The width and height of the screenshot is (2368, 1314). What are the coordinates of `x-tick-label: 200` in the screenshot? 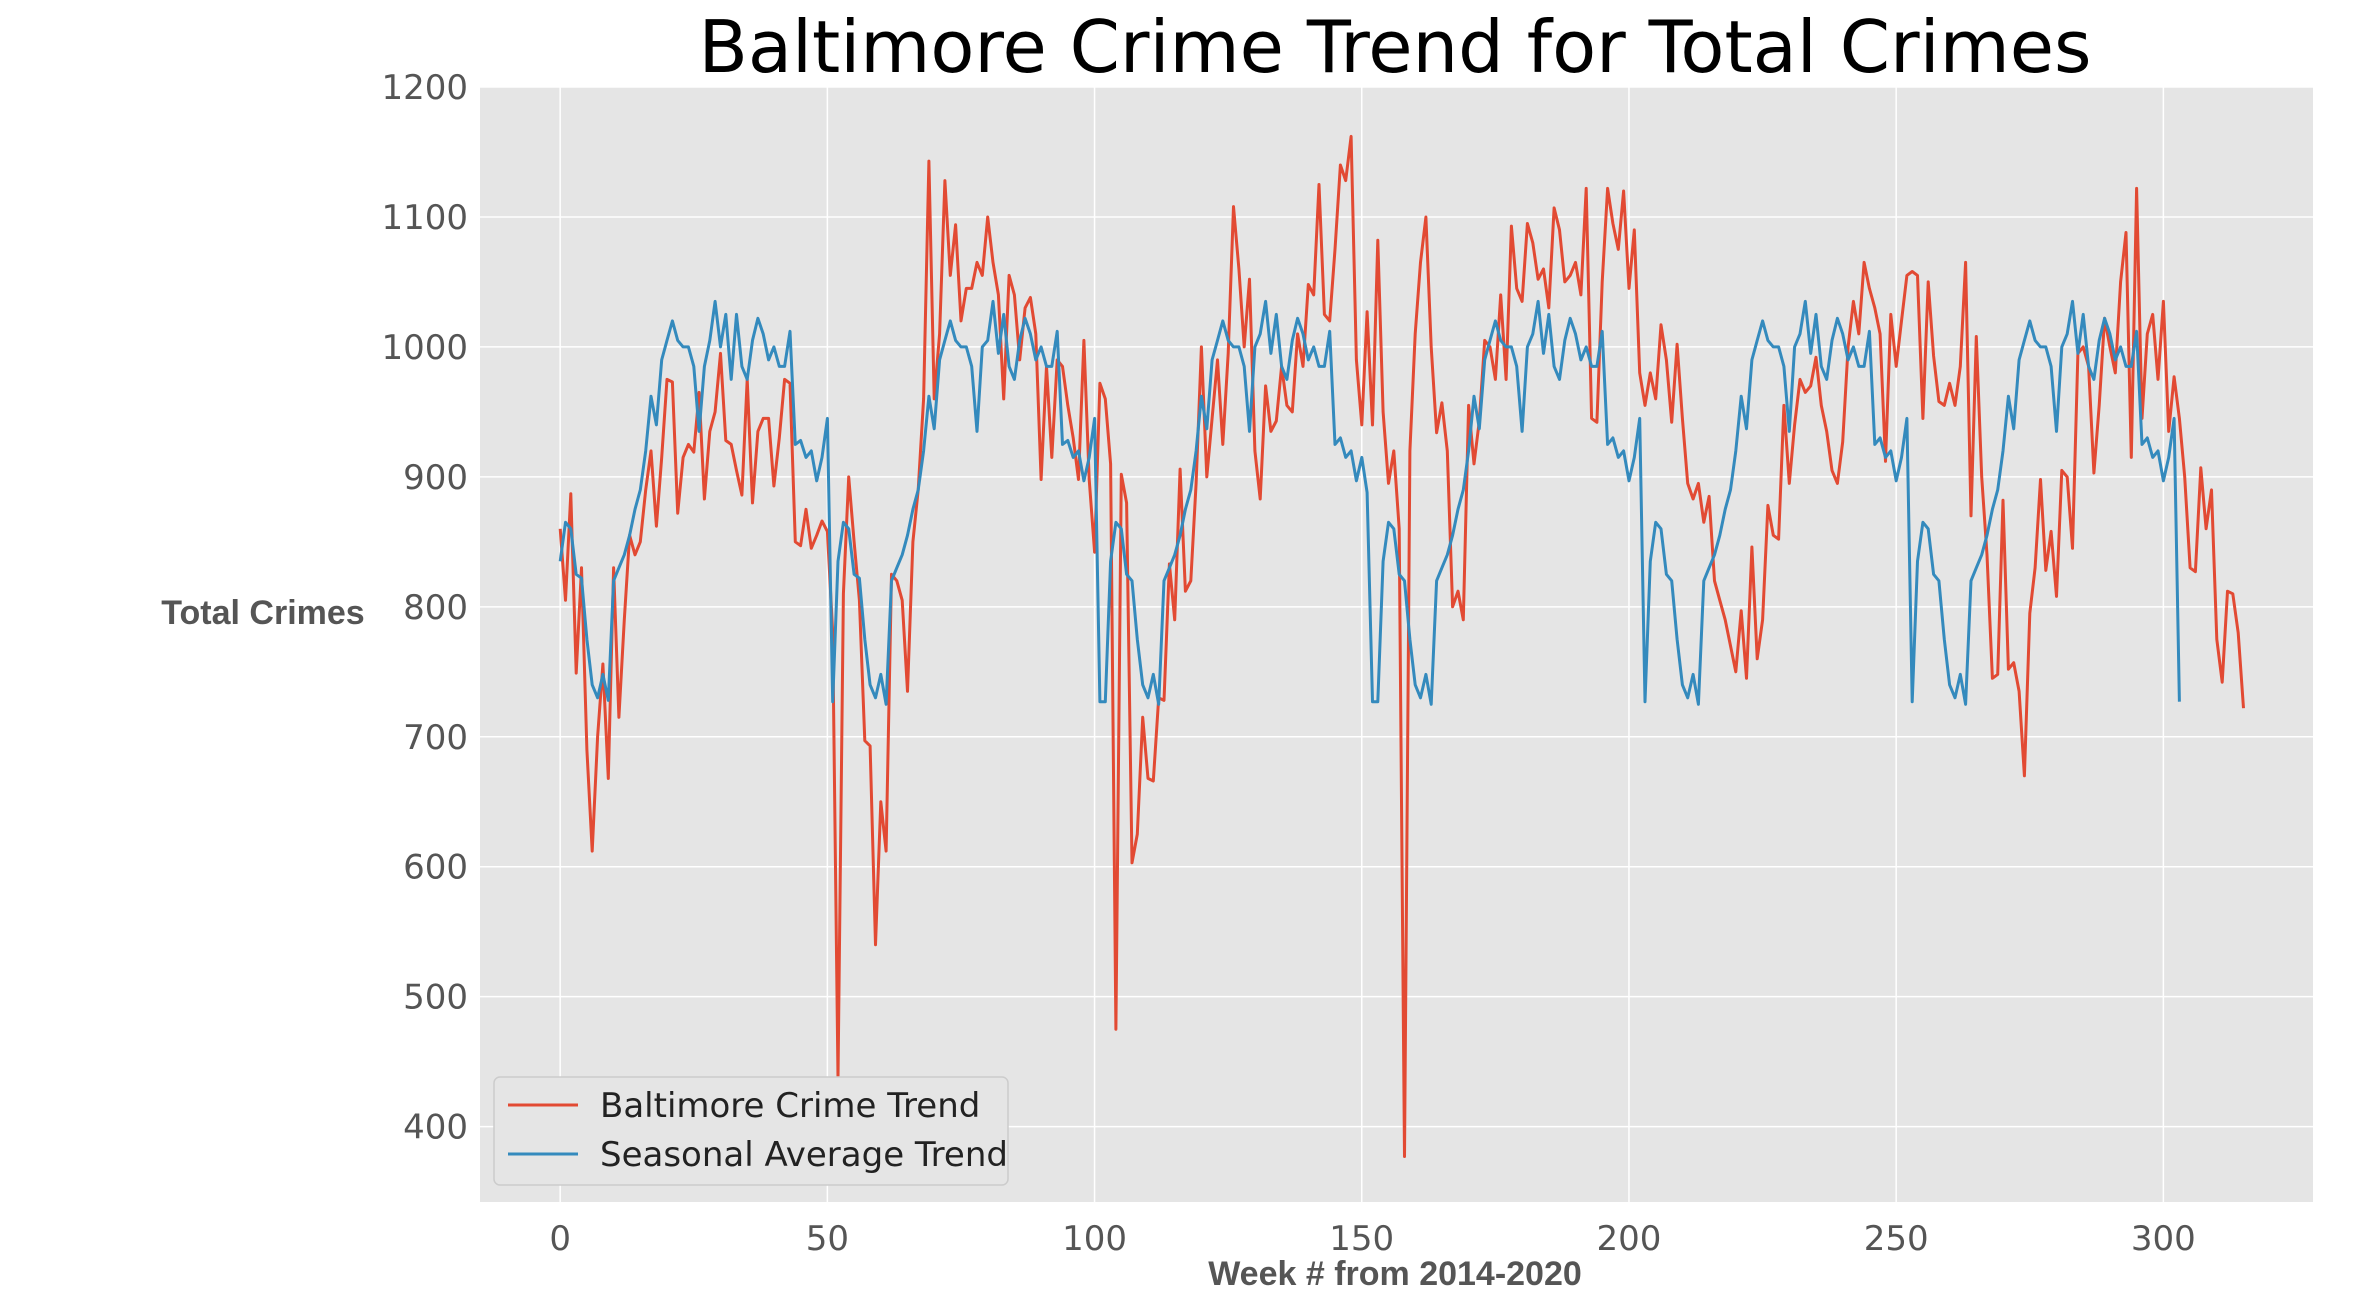 It's located at (1629, 1239).